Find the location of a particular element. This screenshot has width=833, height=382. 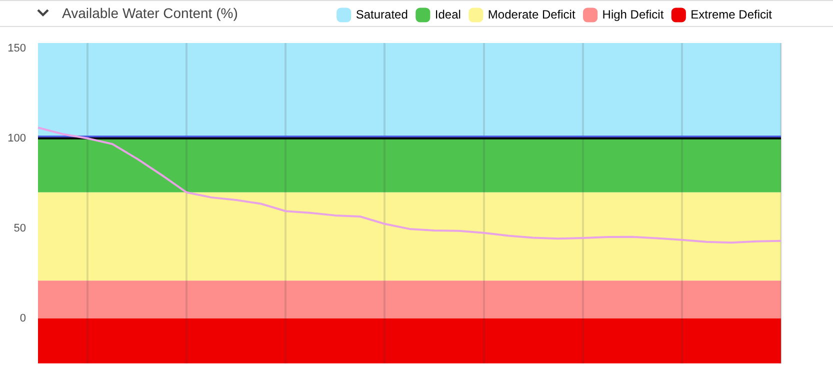

legend-label: Moderate Deficit is located at coordinates (532, 14).